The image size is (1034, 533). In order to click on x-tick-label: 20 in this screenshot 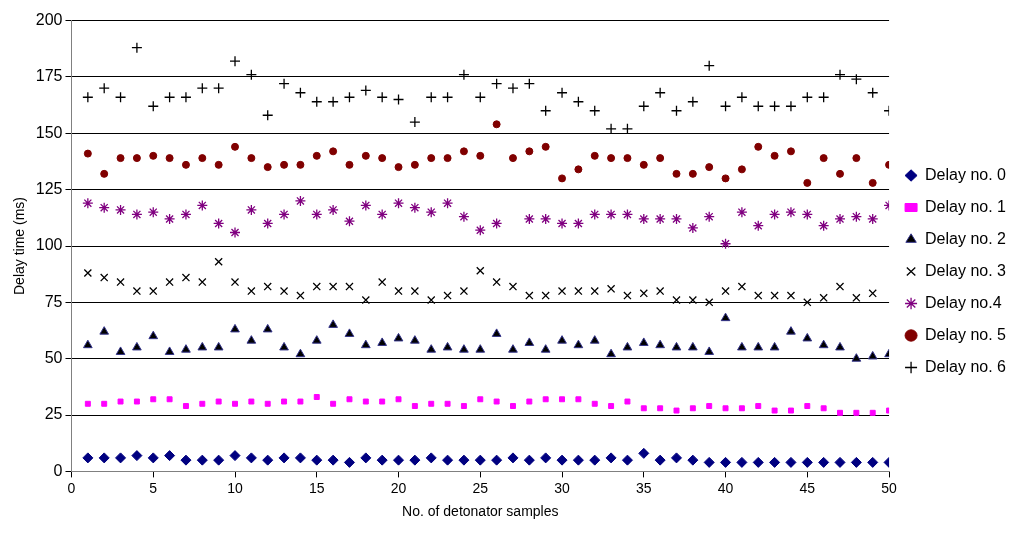, I will do `click(398, 487)`.